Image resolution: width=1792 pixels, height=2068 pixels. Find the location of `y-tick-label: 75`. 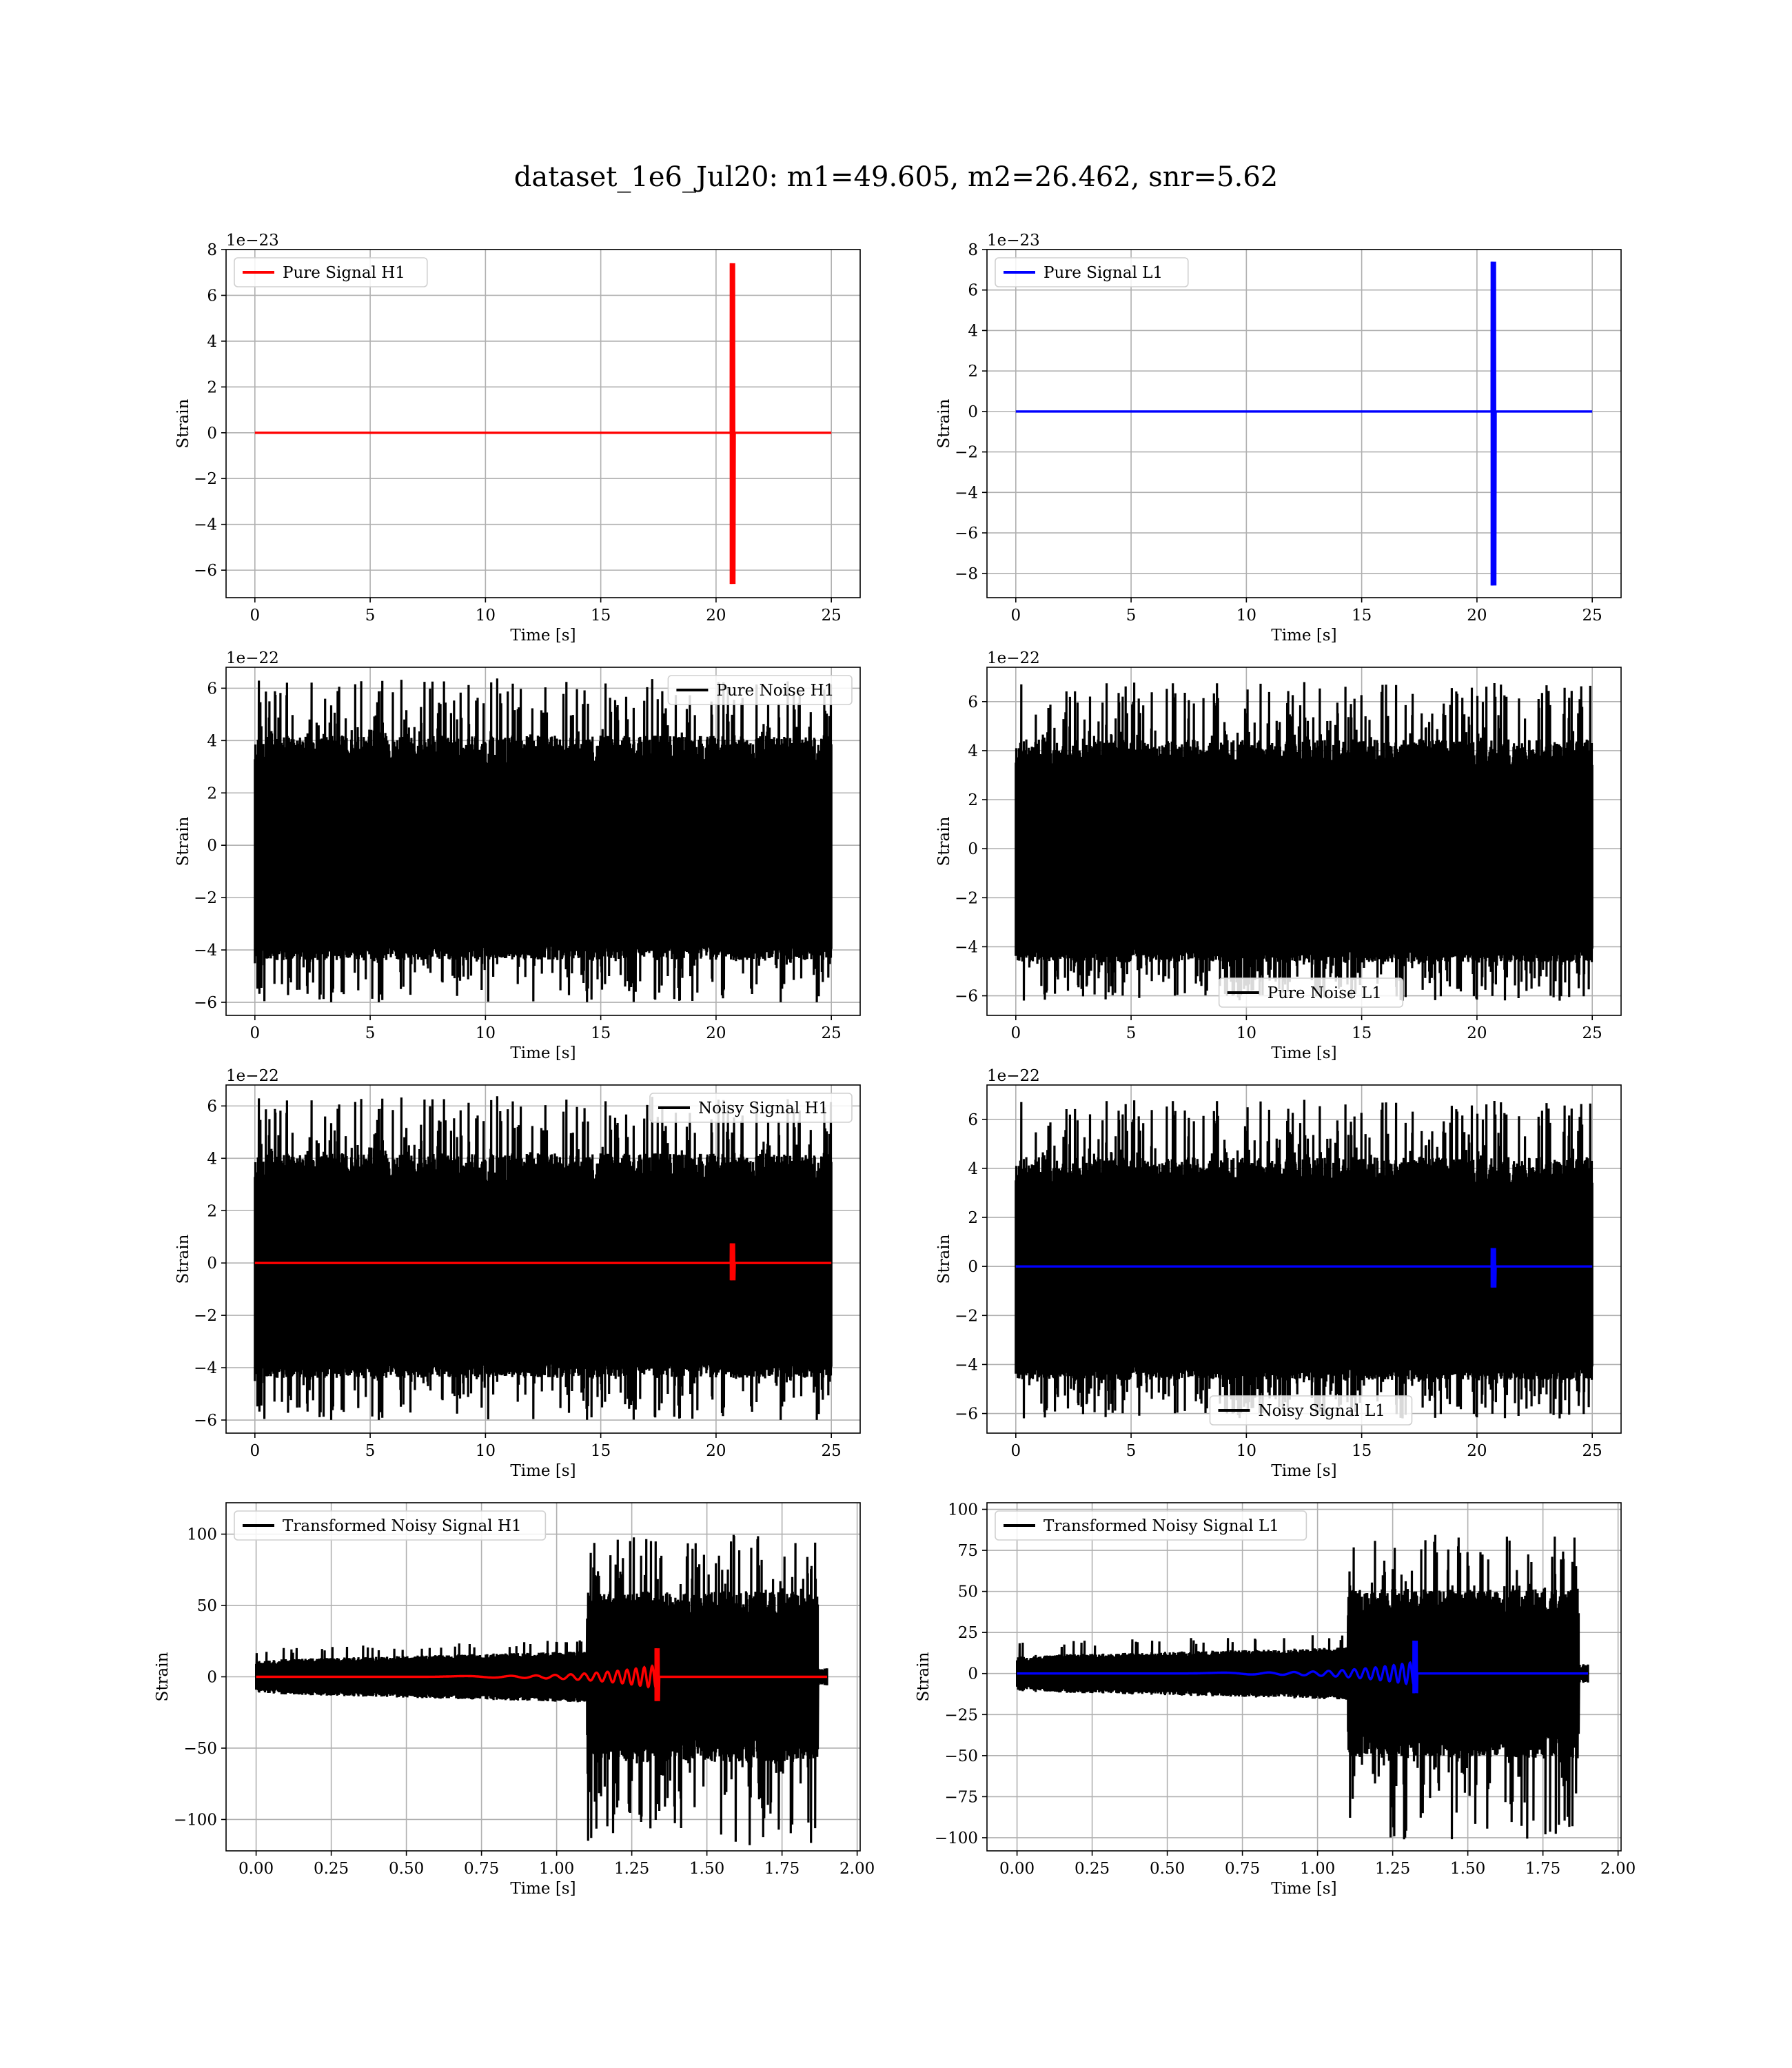

y-tick-label: 75 is located at coordinates (968, 1551).